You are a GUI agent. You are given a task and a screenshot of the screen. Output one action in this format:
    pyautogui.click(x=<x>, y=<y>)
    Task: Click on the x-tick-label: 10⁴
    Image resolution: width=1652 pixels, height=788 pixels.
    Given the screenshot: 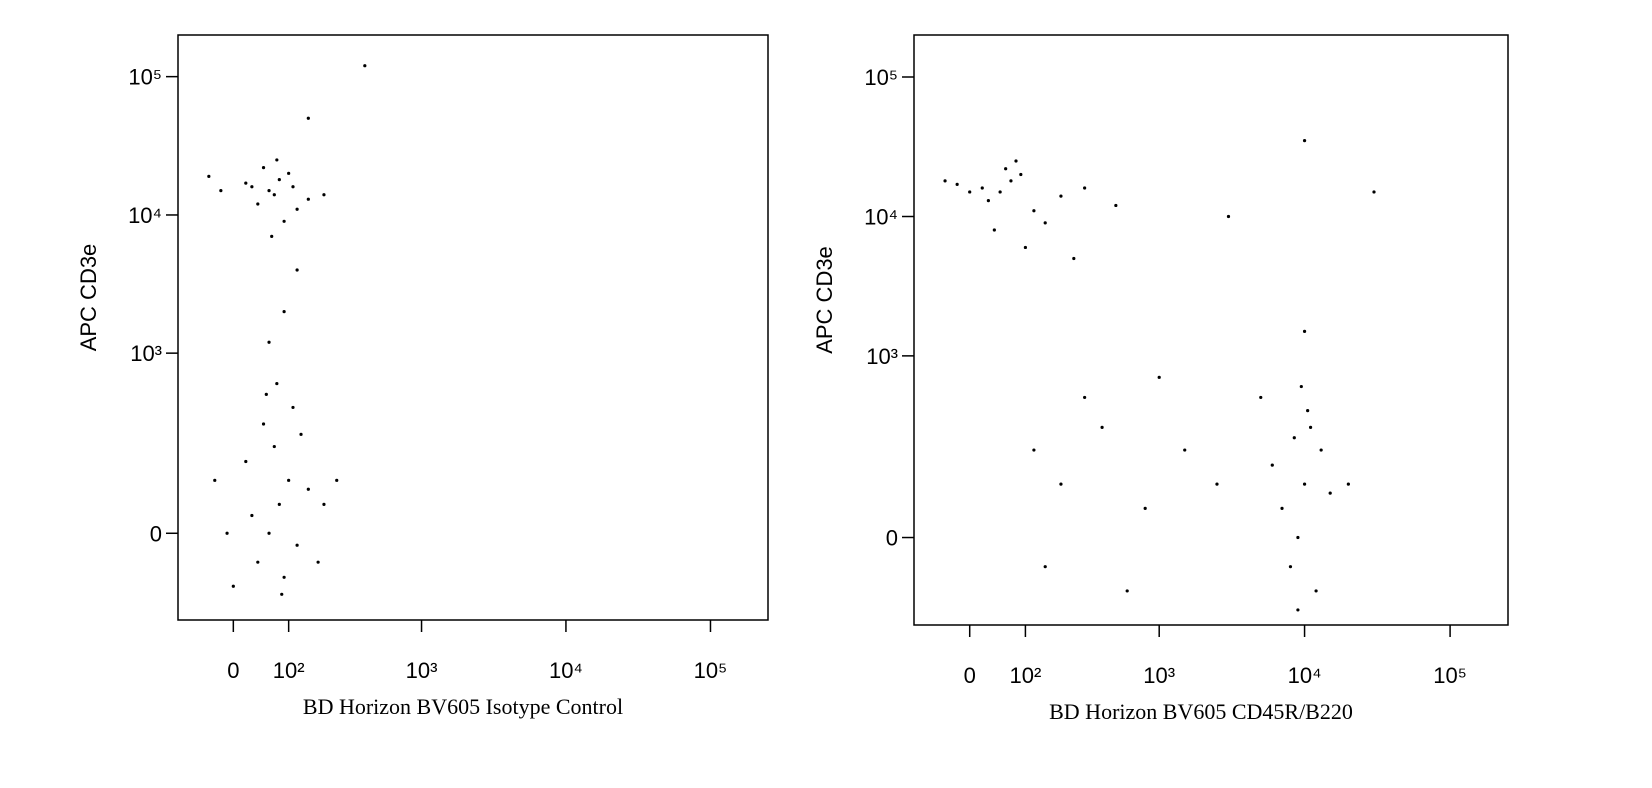 What is the action you would take?
    pyautogui.click(x=566, y=670)
    